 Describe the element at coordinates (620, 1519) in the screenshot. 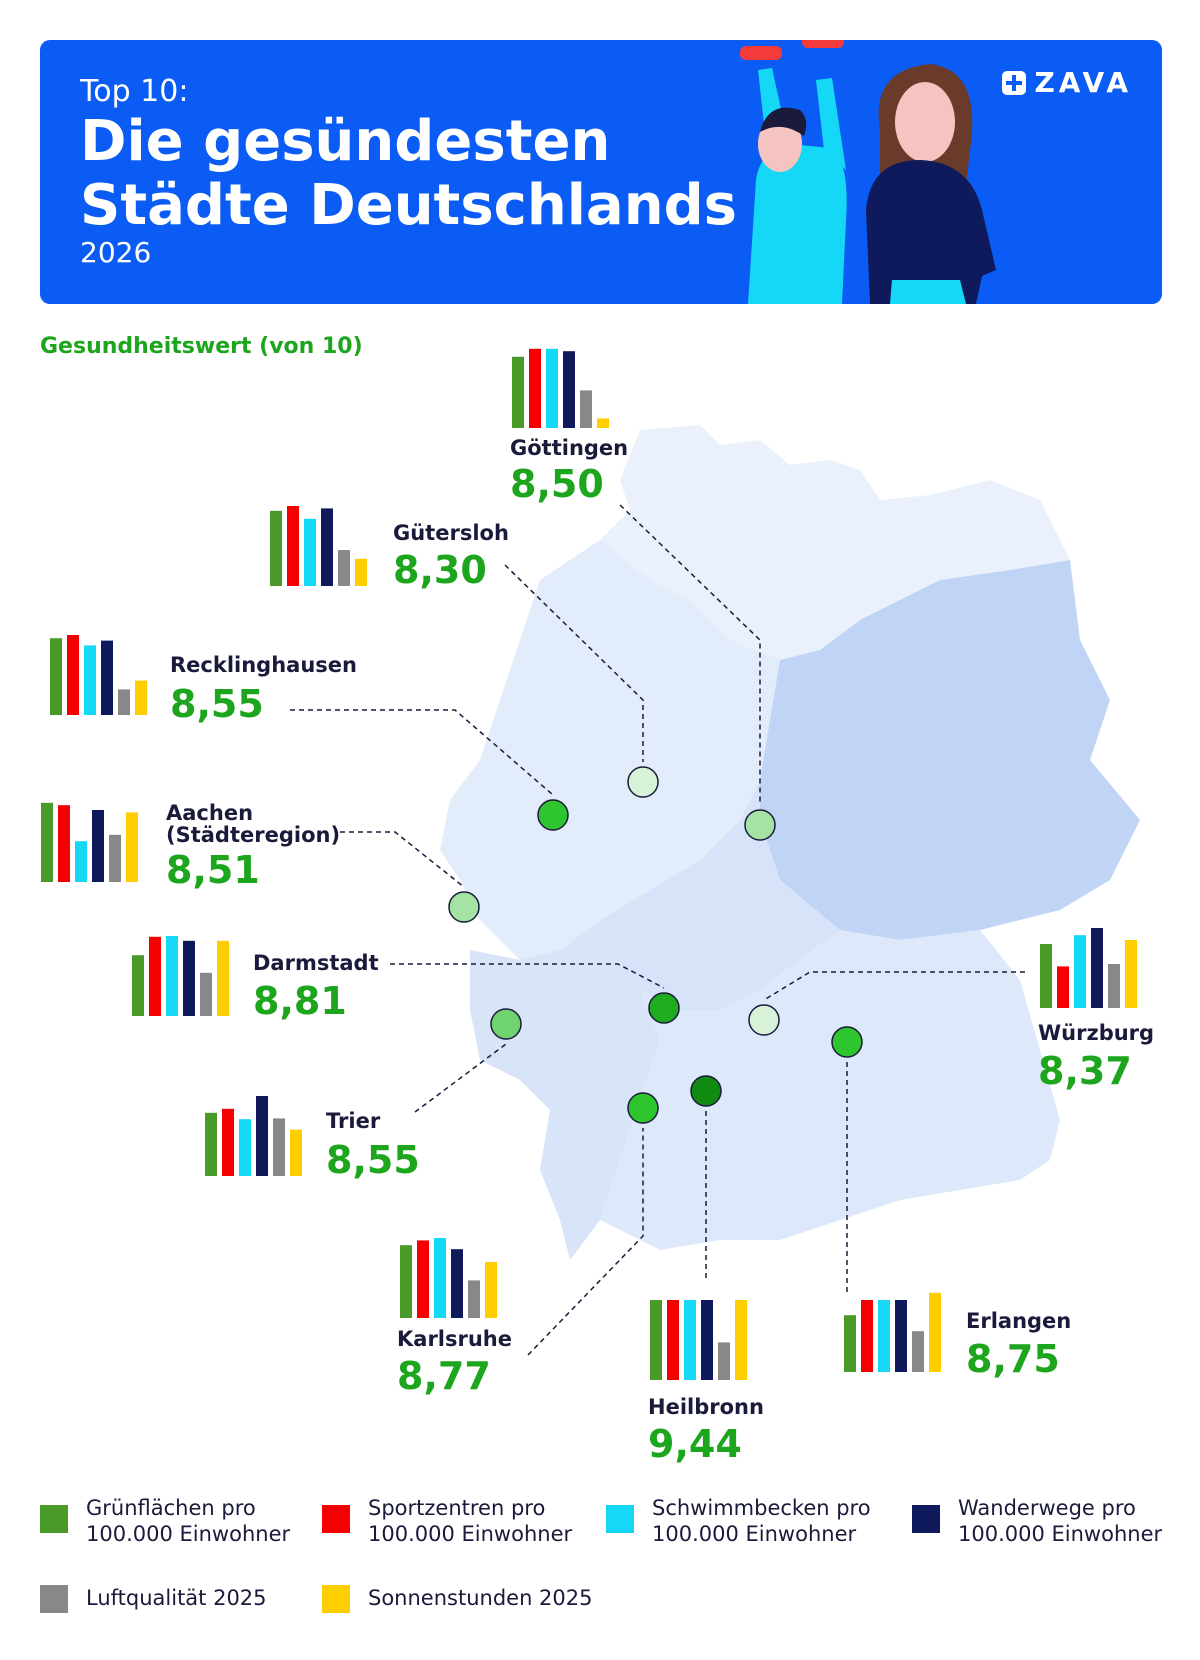

I see `legend-swatch-cyan` at that location.